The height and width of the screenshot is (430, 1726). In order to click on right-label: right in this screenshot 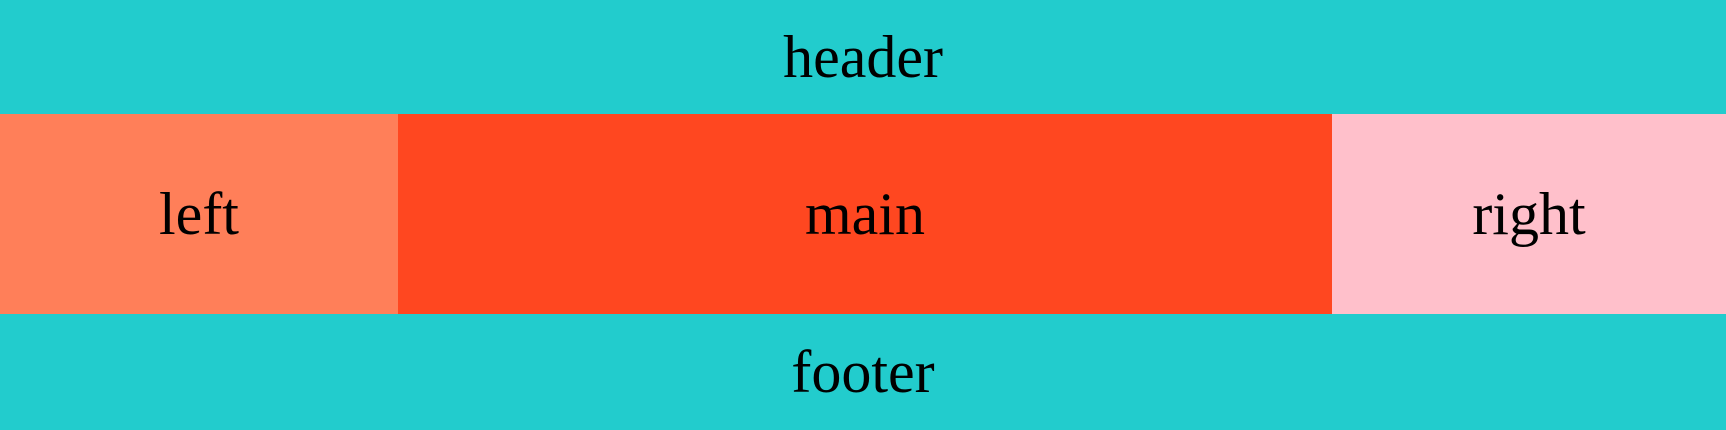, I will do `click(1529, 214)`.